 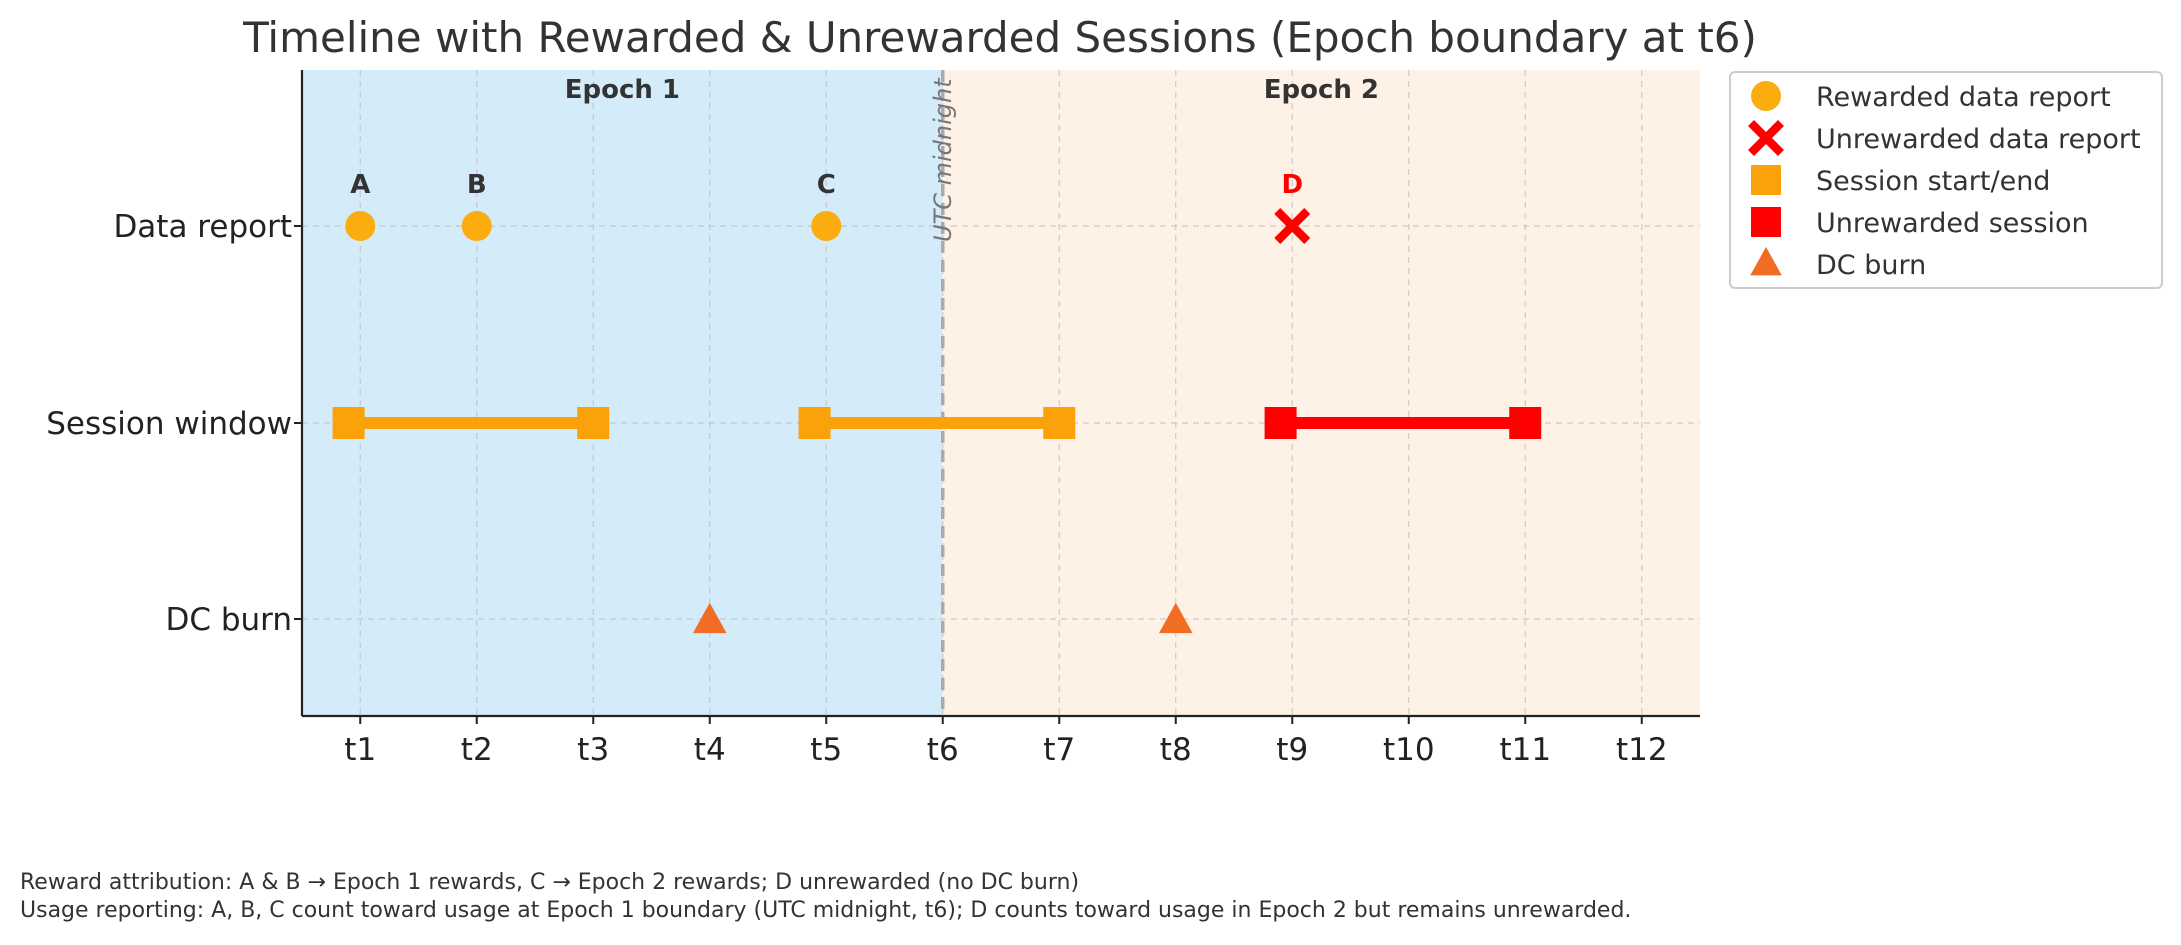 I want to click on x-tick-label: t4, so click(x=710, y=750).